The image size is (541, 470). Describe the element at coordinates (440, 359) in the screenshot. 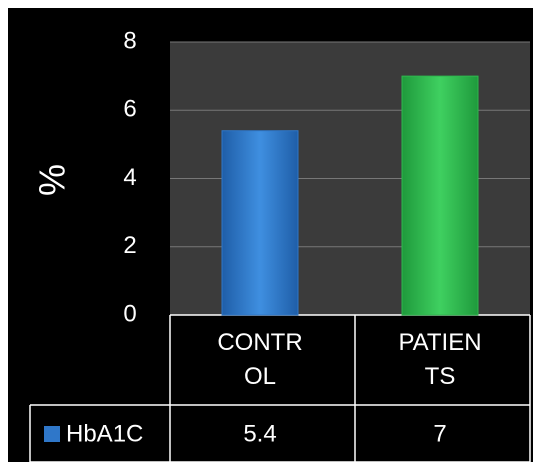

I see `x-tick-label: PATIENTS` at that location.